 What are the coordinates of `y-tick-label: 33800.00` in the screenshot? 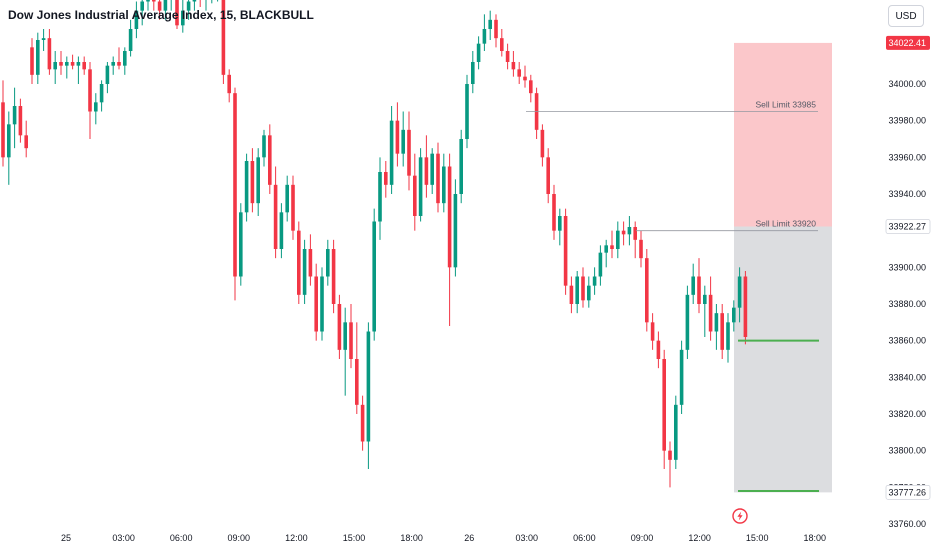 It's located at (907, 451).